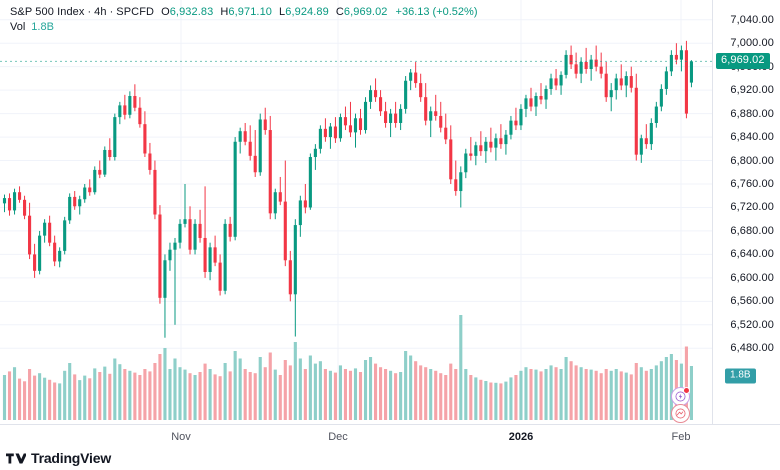  What do you see at coordinates (686, 390) in the screenshot?
I see `alert-notification-dot` at bounding box center [686, 390].